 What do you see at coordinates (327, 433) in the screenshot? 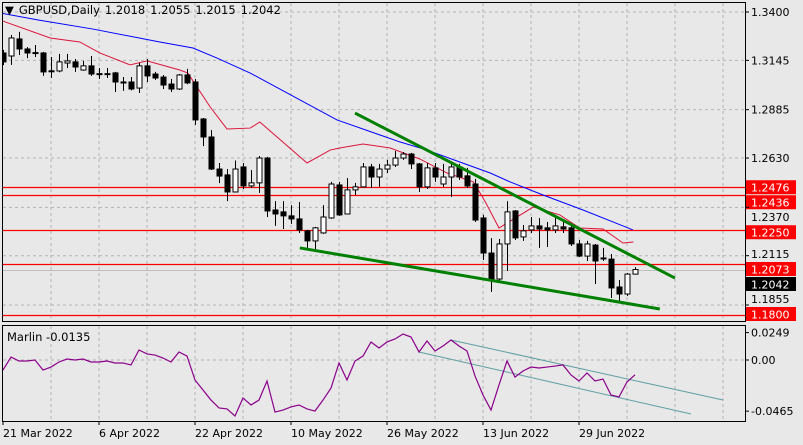
I see `date-label: 10 May 2022` at bounding box center [327, 433].